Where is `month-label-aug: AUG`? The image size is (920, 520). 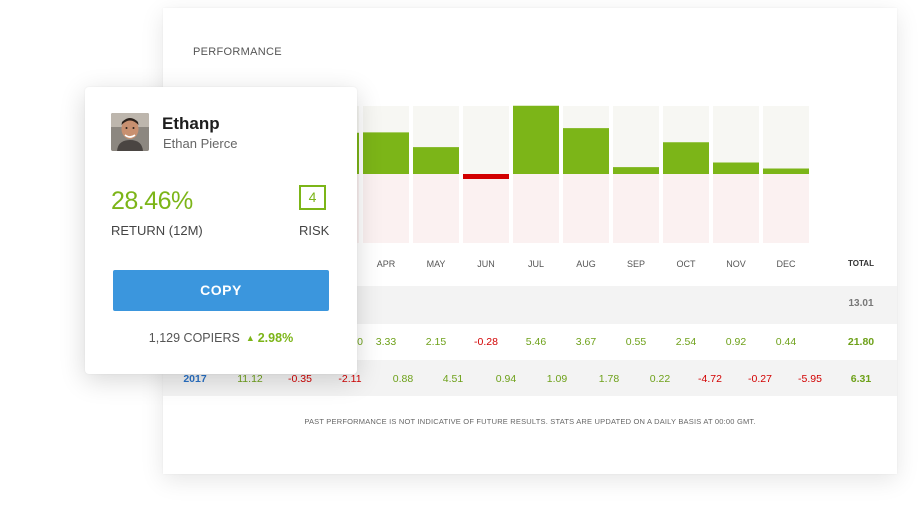
month-label-aug: AUG is located at coordinates (586, 264).